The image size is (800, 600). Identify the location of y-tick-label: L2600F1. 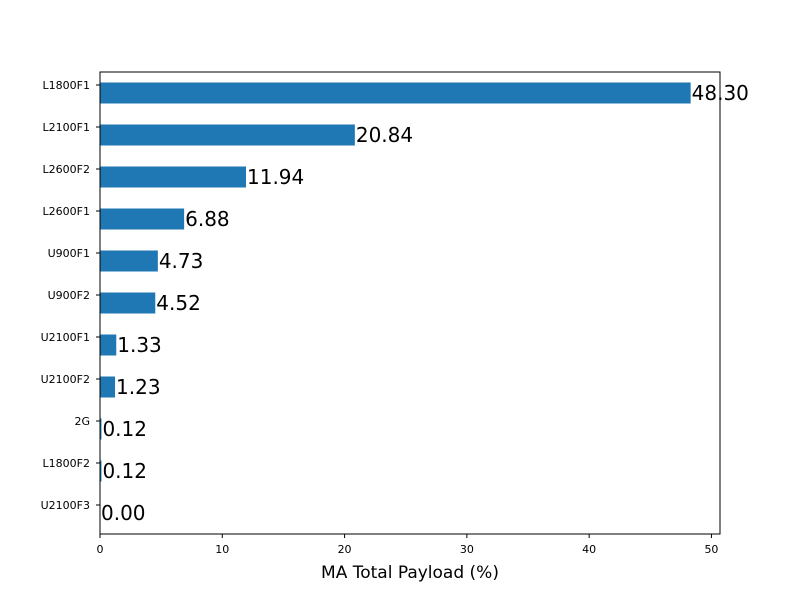
(66, 211).